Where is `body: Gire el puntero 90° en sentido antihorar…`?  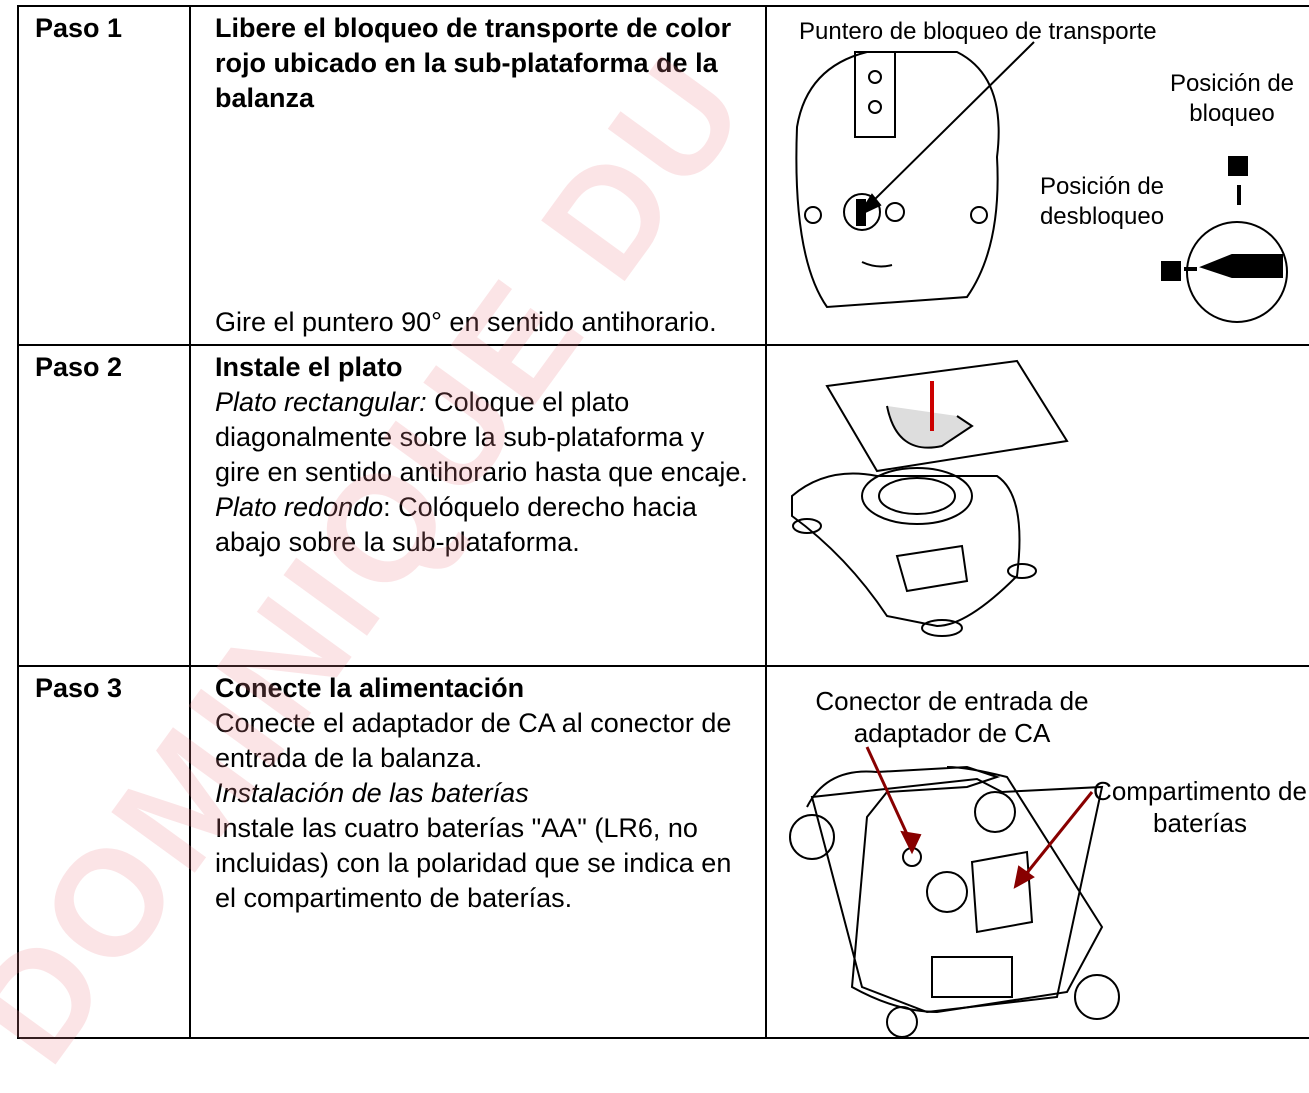 body: Gire el puntero 90° en sentido antihorar… is located at coordinates (482, 322).